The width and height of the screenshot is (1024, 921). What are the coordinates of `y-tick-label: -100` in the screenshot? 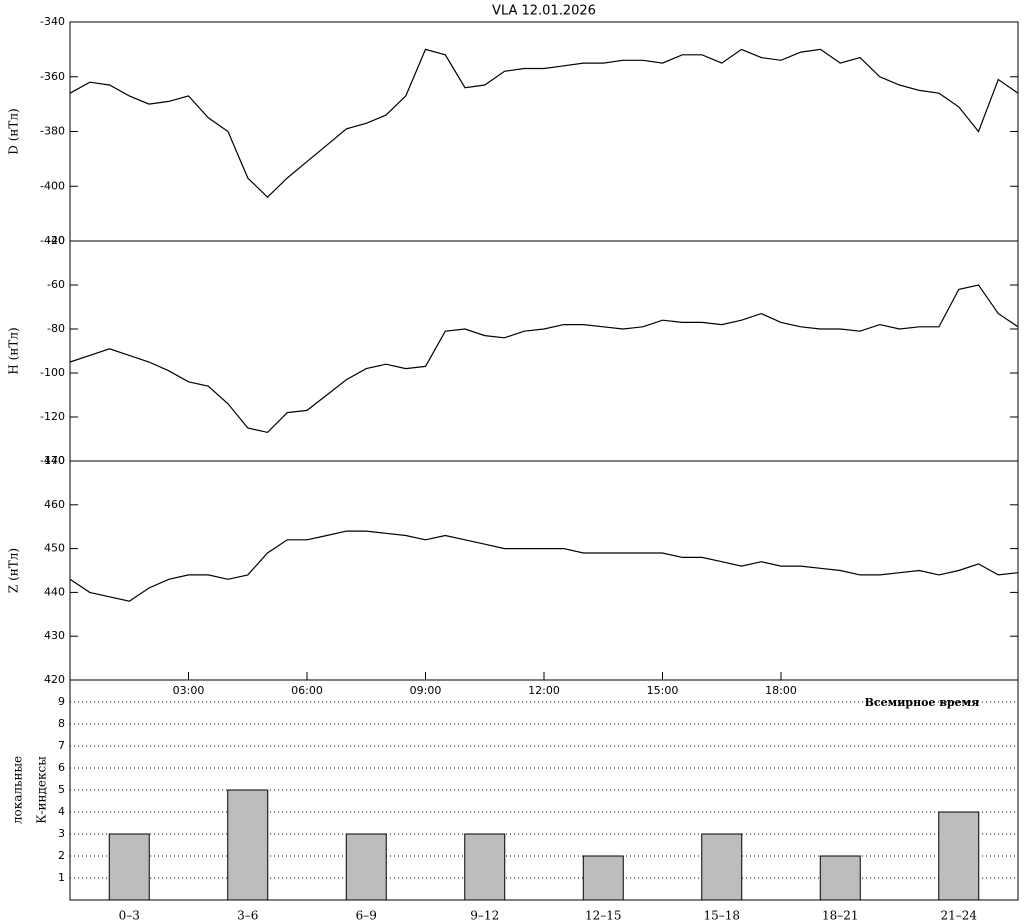 It's located at (52, 372).